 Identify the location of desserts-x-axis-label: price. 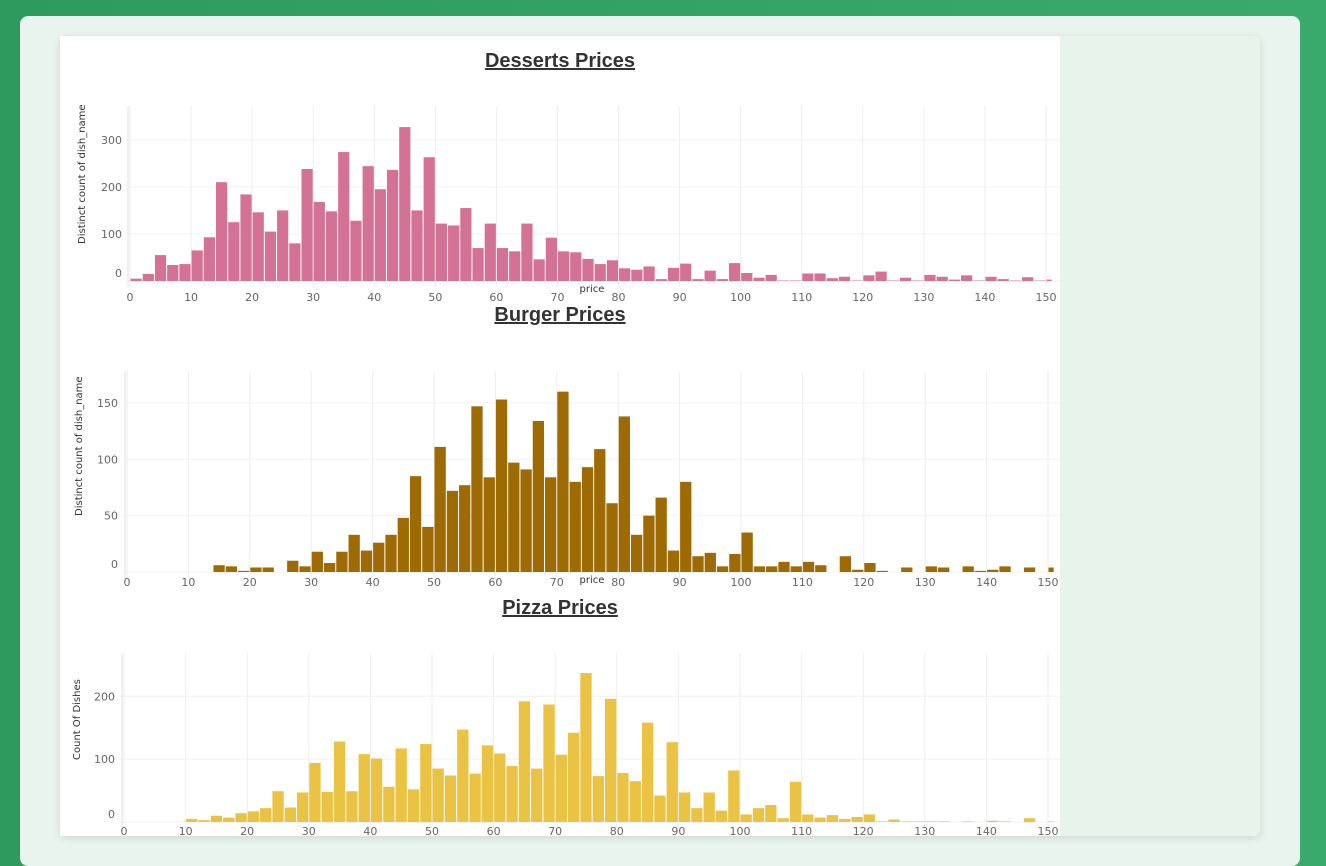
(592, 289).